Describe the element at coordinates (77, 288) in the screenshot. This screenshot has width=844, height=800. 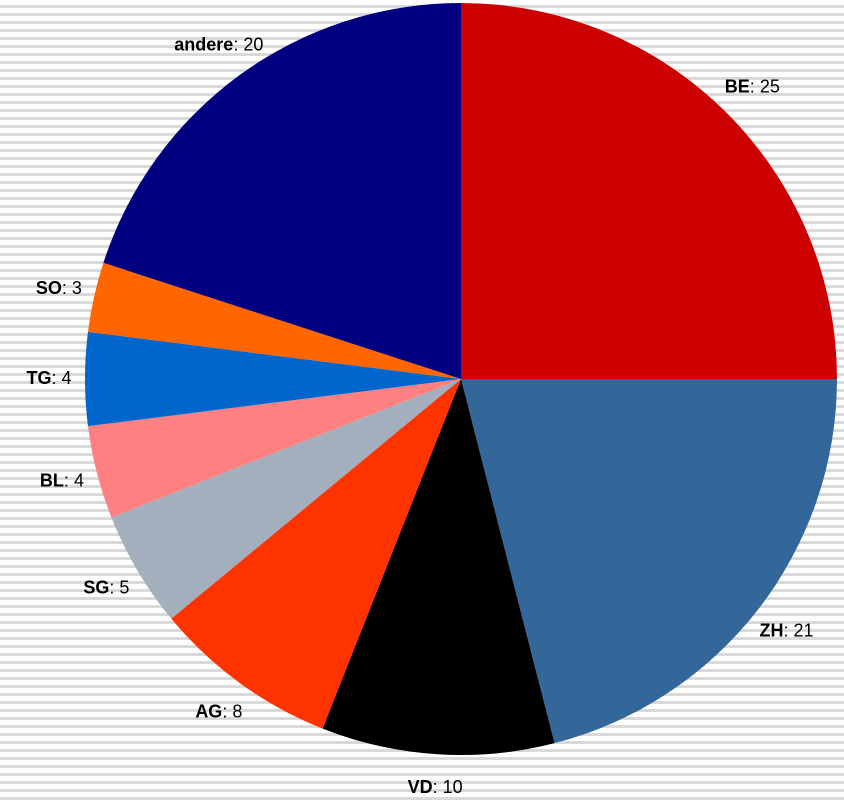
I see `slice-value: 3` at that location.